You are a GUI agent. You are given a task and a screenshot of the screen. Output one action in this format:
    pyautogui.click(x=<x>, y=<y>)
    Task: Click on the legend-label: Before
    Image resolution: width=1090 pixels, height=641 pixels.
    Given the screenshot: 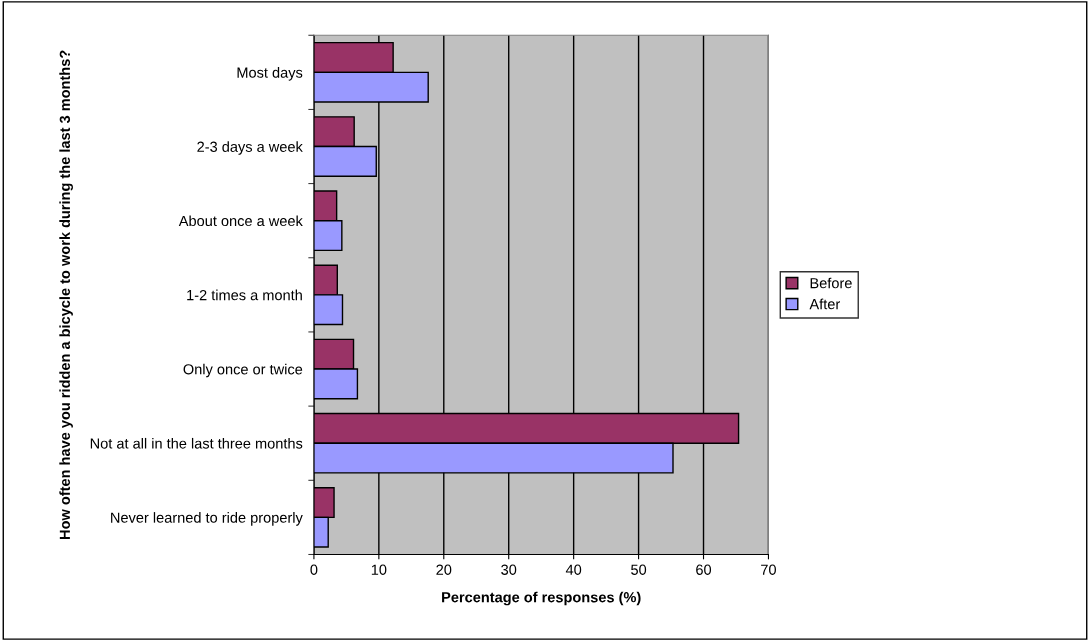 What is the action you would take?
    pyautogui.click(x=831, y=283)
    